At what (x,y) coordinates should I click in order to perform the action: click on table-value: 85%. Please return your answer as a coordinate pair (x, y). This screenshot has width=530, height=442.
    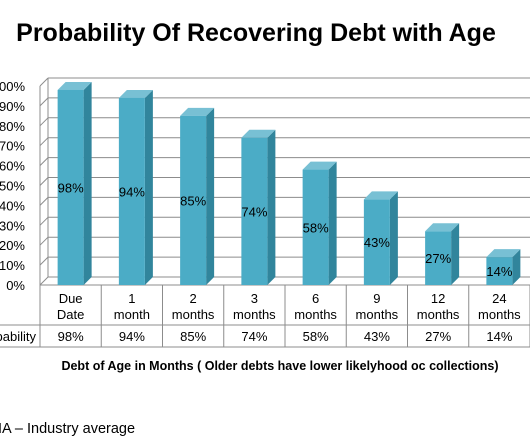
    Looking at the image, I should click on (193, 336).